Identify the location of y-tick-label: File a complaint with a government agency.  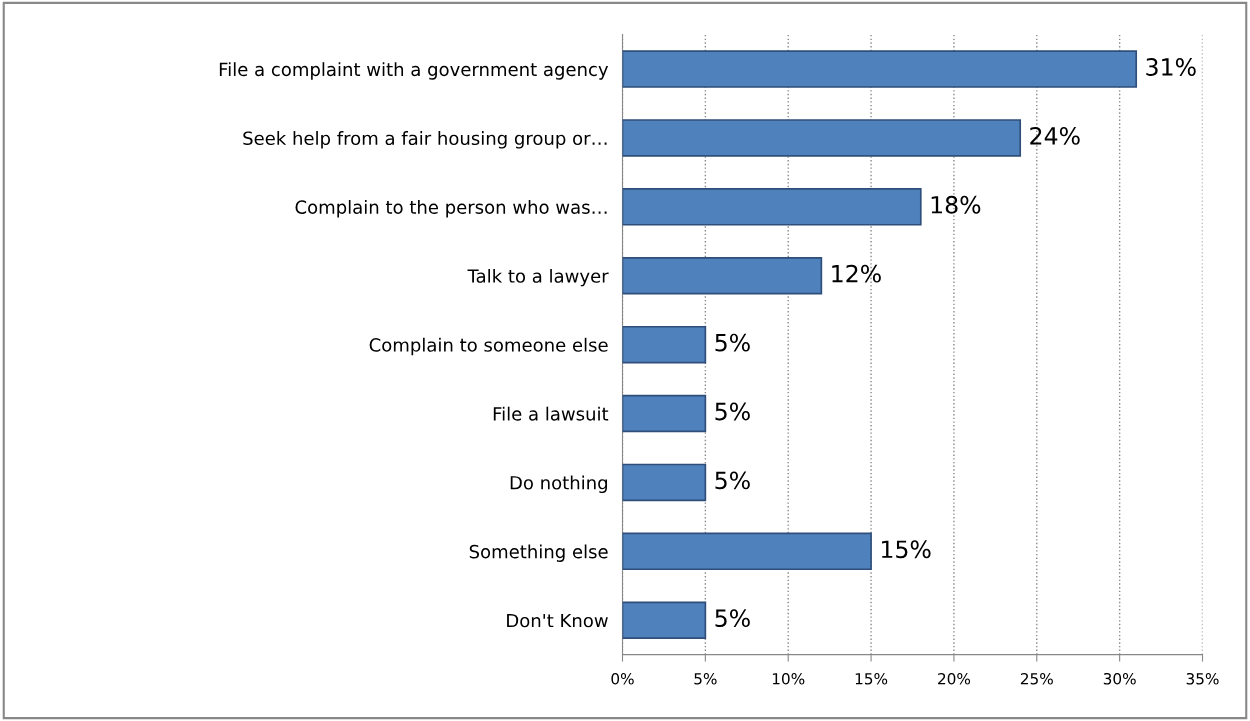
(414, 71).